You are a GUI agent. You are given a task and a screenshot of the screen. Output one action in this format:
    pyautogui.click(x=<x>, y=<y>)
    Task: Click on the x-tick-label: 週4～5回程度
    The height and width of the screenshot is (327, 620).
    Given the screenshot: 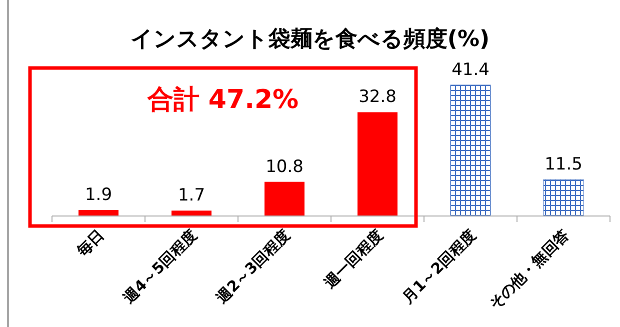 What is the action you would take?
    pyautogui.click(x=159, y=267)
    